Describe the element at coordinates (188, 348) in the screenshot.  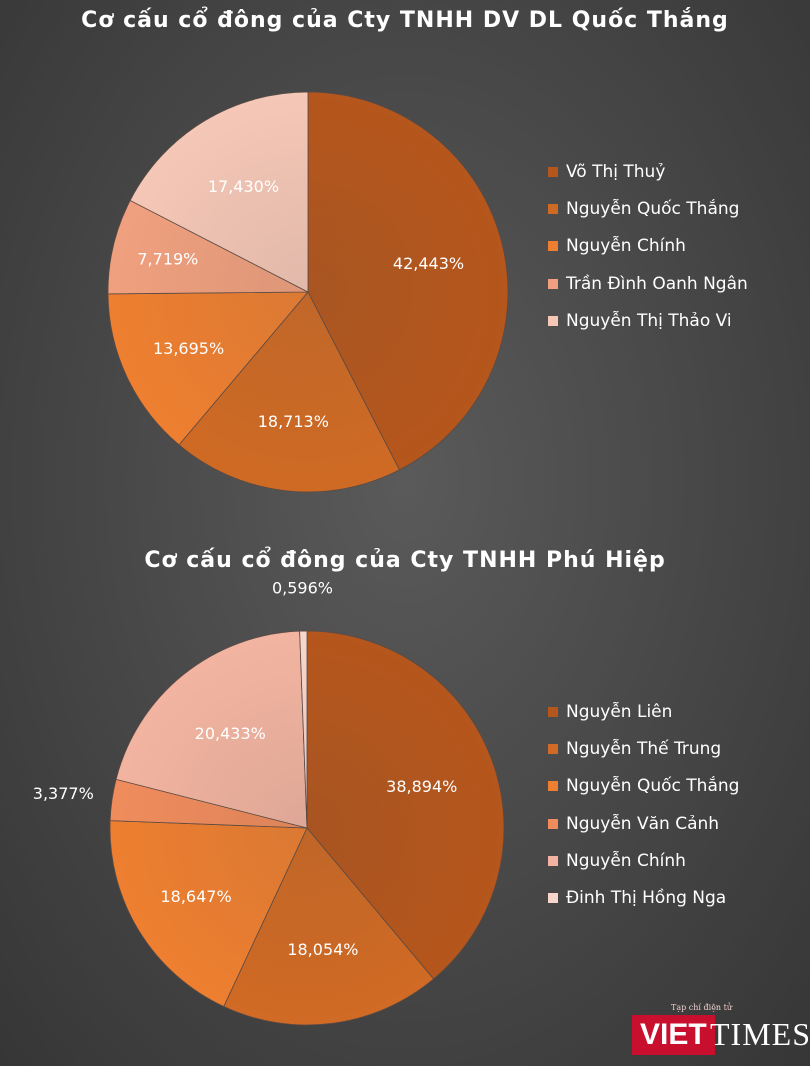
I see `slice-data-label: 13,695%` at that location.